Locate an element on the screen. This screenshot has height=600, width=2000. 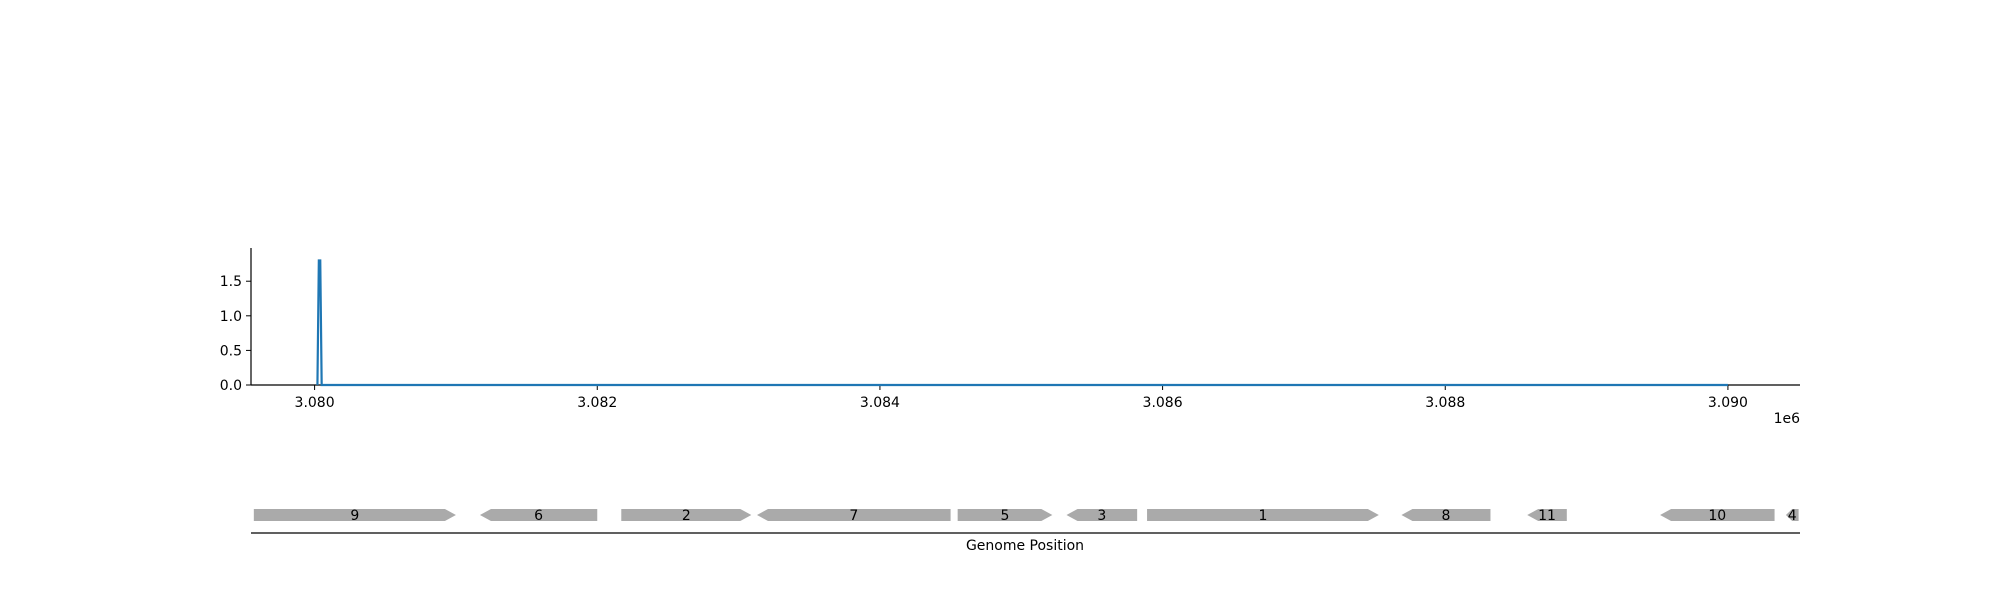
y-tick-label: 0.0 is located at coordinates (231, 386).